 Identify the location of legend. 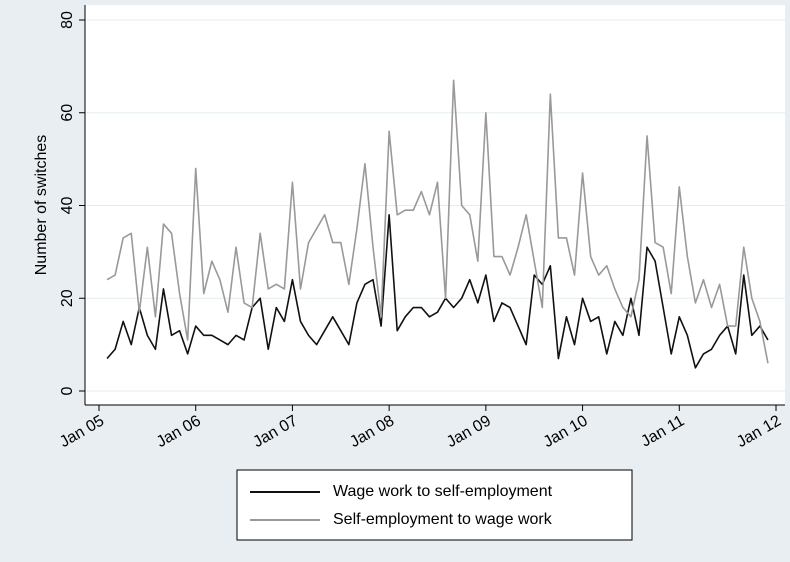
(434, 505).